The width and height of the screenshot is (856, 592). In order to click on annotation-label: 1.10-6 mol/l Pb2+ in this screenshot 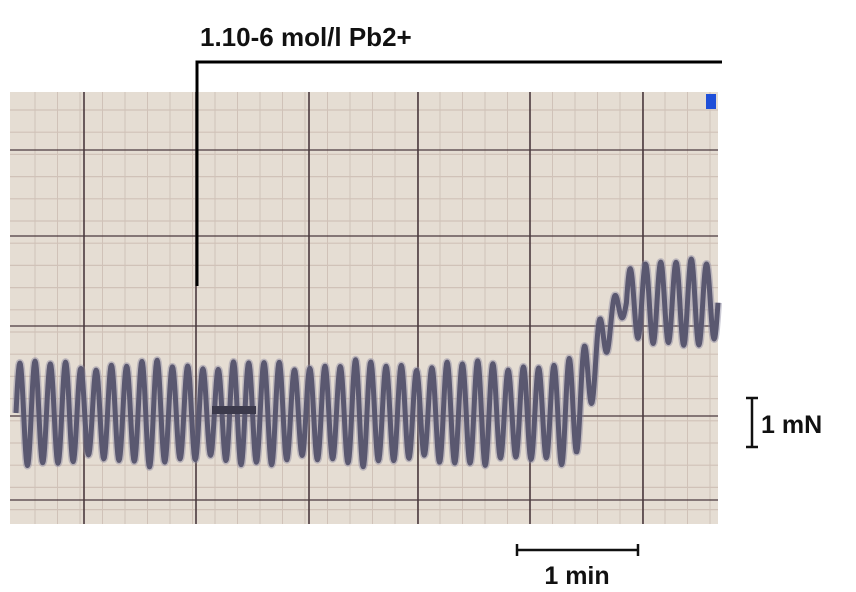, I will do `click(306, 37)`.